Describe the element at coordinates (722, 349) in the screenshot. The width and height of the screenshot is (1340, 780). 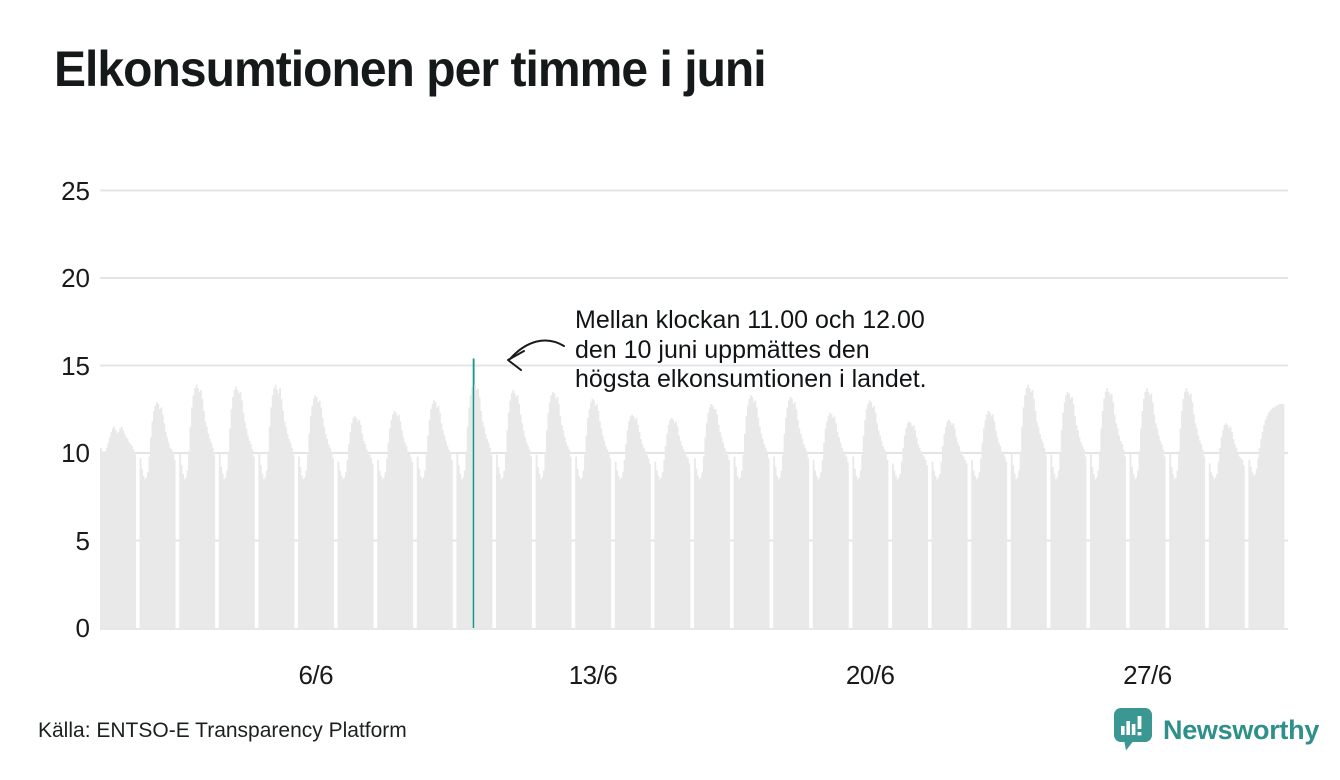
I see `annotation-line: den 10 juni uppmättes den` at that location.